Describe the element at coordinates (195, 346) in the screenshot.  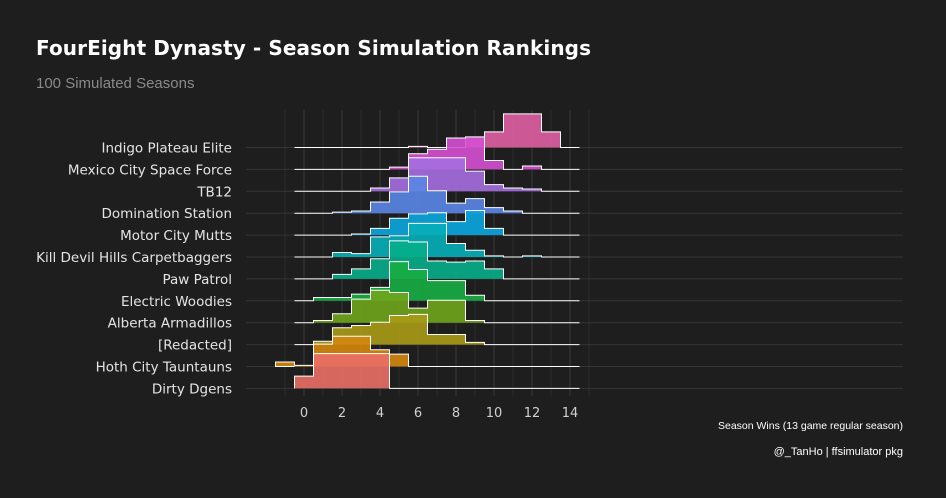
I see `y-axis-label: [Redacted]` at that location.